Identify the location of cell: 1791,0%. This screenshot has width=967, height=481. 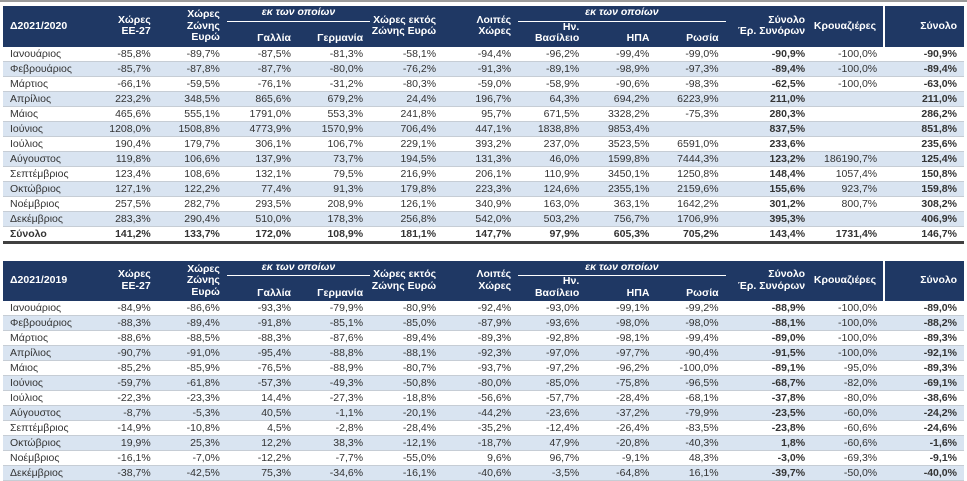
(270, 113).